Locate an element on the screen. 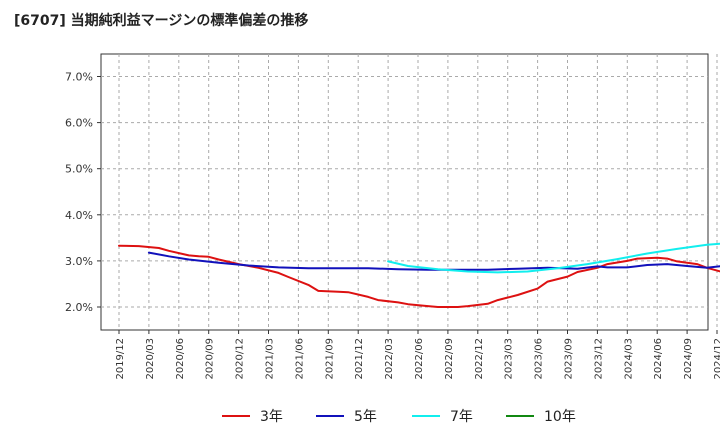 The height and width of the screenshot is (440, 720). y-axis-ticks: 2.0% 3.0% 4.0% 5.0% 6.0% 7.0% is located at coordinates (83, 192).